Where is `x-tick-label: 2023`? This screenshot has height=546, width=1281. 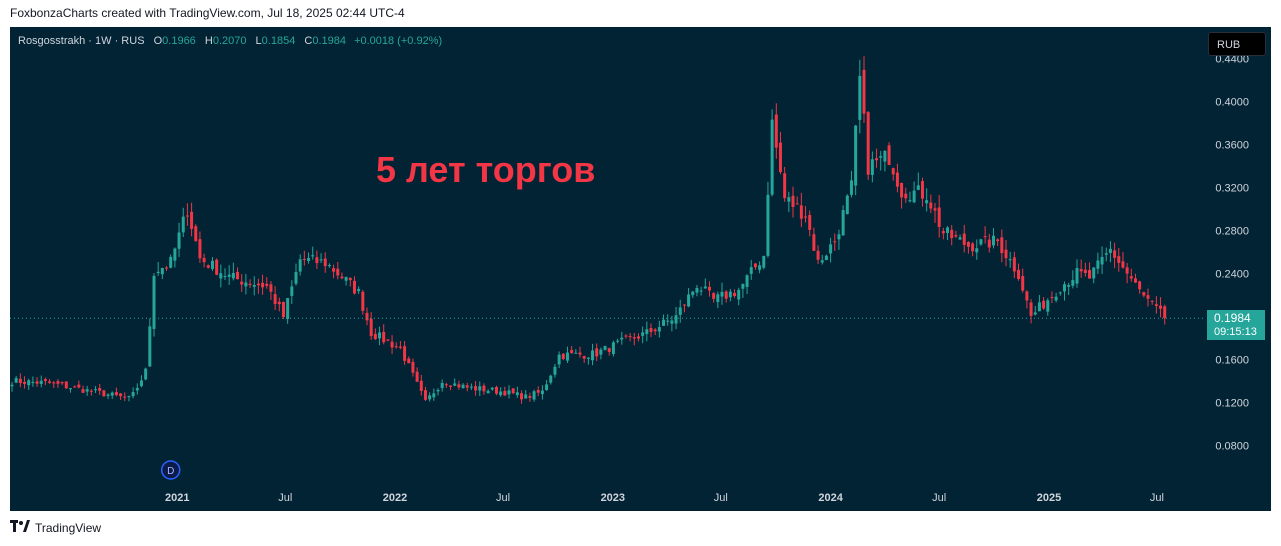 x-tick-label: 2023 is located at coordinates (613, 498).